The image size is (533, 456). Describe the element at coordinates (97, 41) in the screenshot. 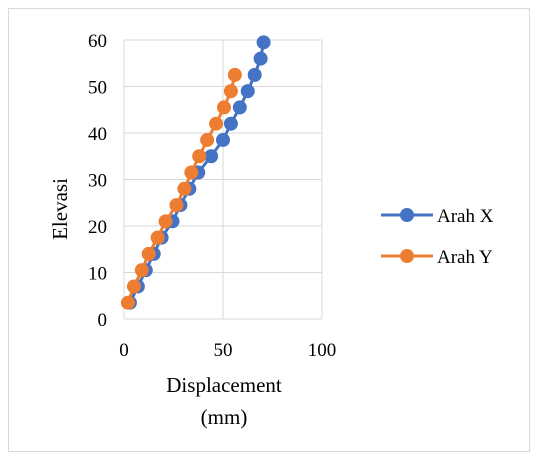

I see `y-tick-label: 60` at that location.